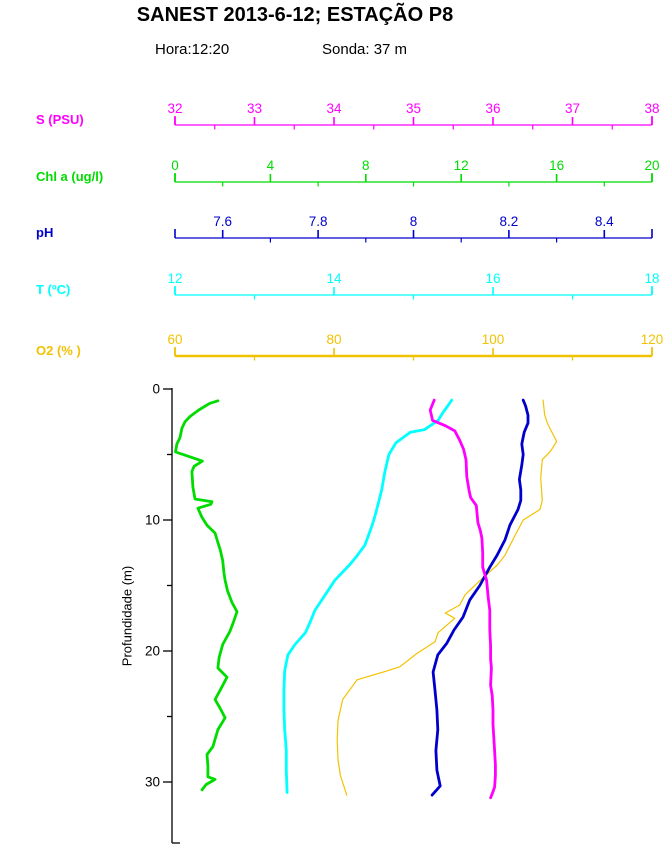  Describe the element at coordinates (58, 350) in the screenshot. I see `axis-label-oxygen: O2 (% )` at that location.